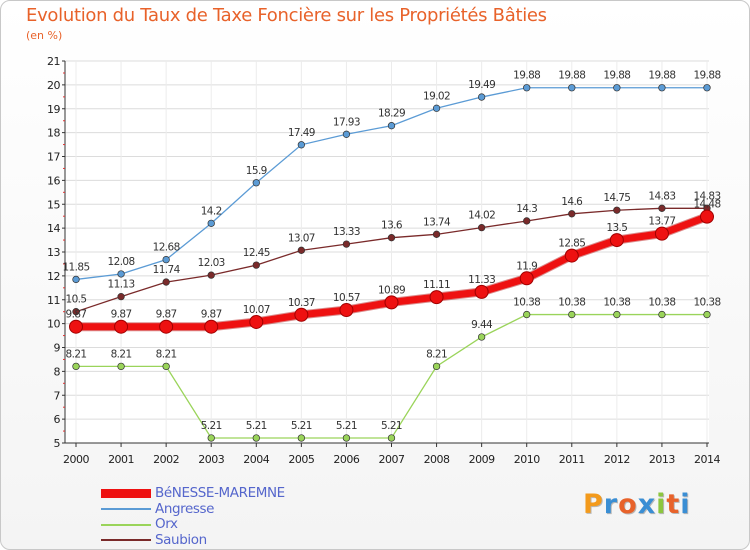 The height and width of the screenshot is (550, 750). What do you see at coordinates (193, 525) in the screenshot?
I see `legend-item: Orx` at bounding box center [193, 525].